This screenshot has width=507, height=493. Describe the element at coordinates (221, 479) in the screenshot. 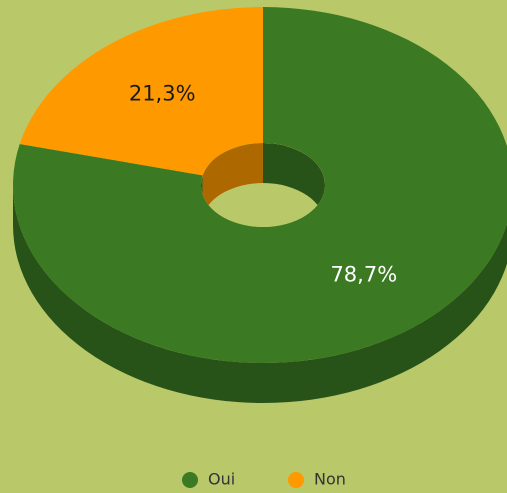

I see `legend-label: Oui` at that location.